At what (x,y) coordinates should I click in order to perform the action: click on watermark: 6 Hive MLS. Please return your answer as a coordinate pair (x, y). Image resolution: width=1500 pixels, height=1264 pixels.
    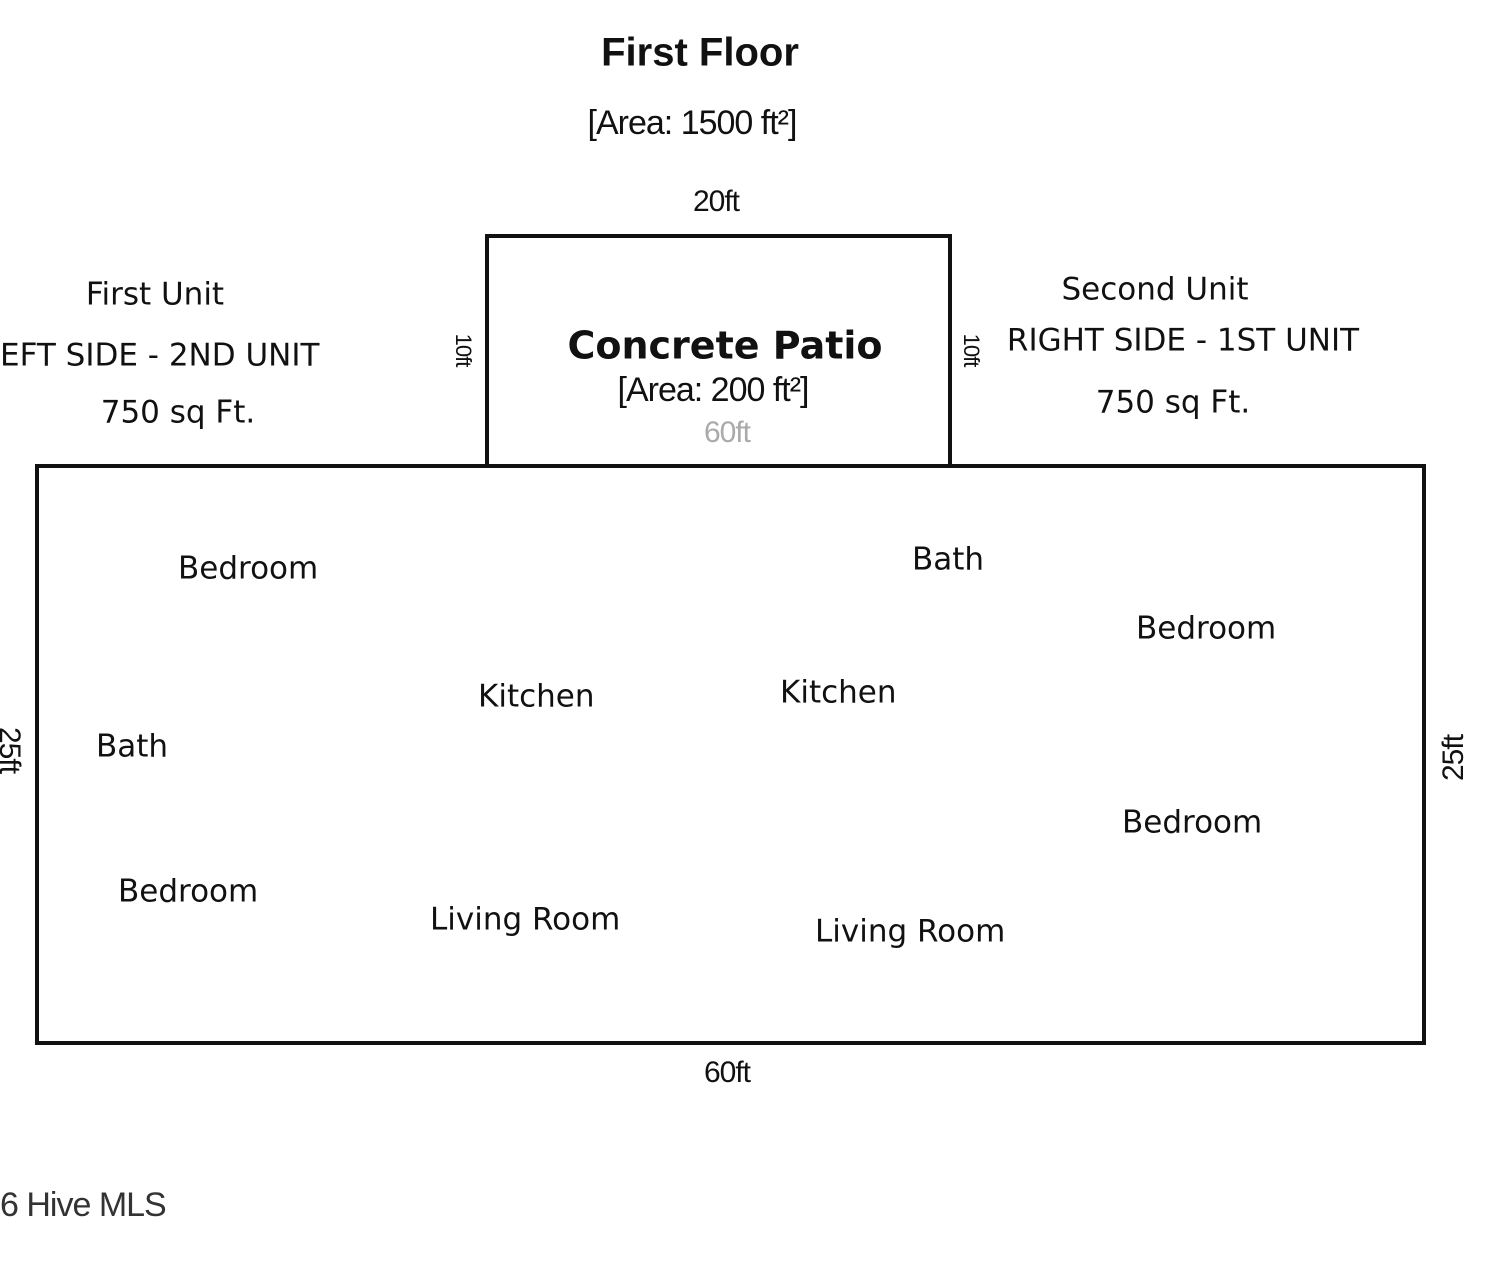
    Looking at the image, I should click on (83, 1205).